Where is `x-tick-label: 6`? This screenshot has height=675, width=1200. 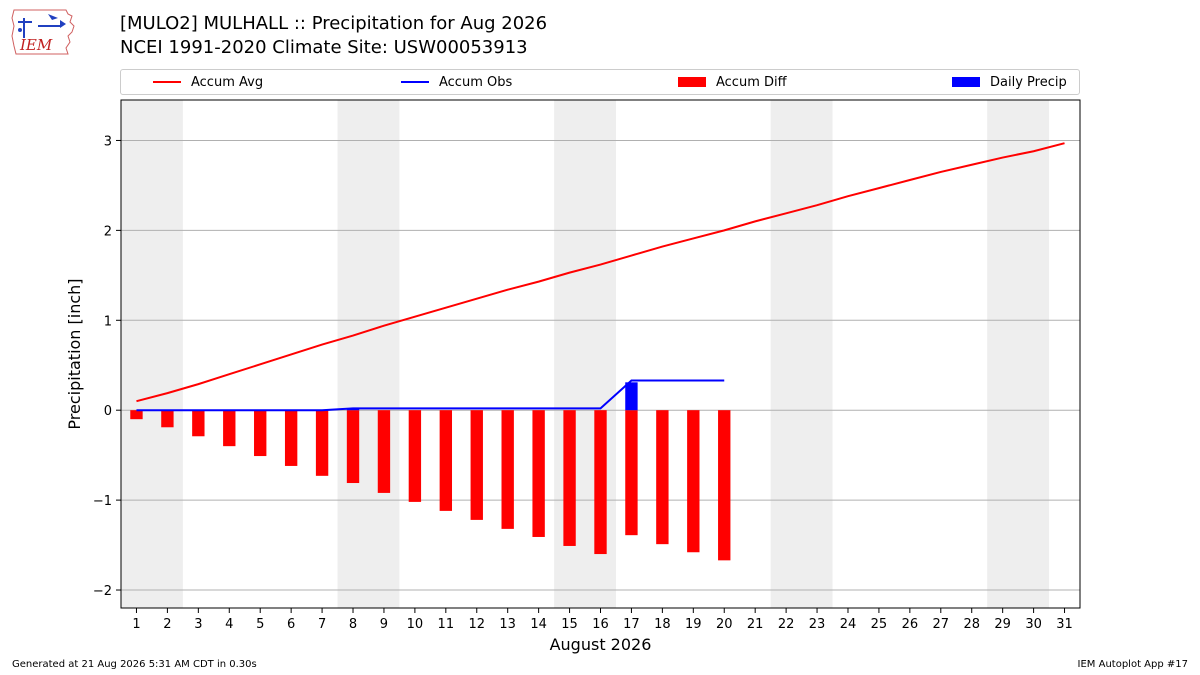
x-tick-label: 6 is located at coordinates (291, 624).